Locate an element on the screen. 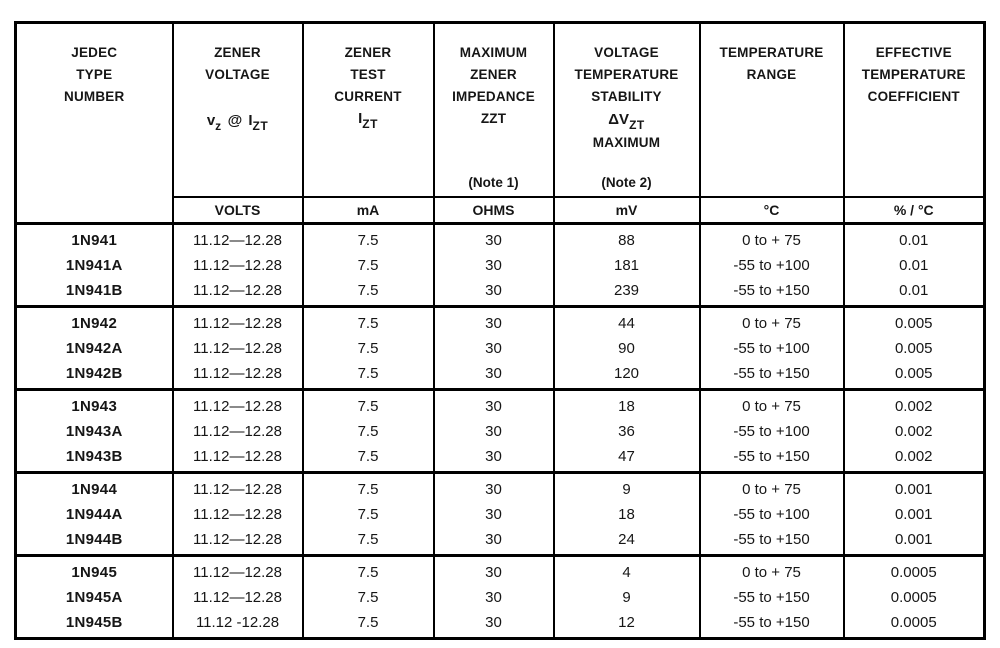 This screenshot has height=648, width=1000. table-row: 1N942A 11.12—12.28 7.5 30 90 -55 to +100 0.005 is located at coordinates (500, 348).